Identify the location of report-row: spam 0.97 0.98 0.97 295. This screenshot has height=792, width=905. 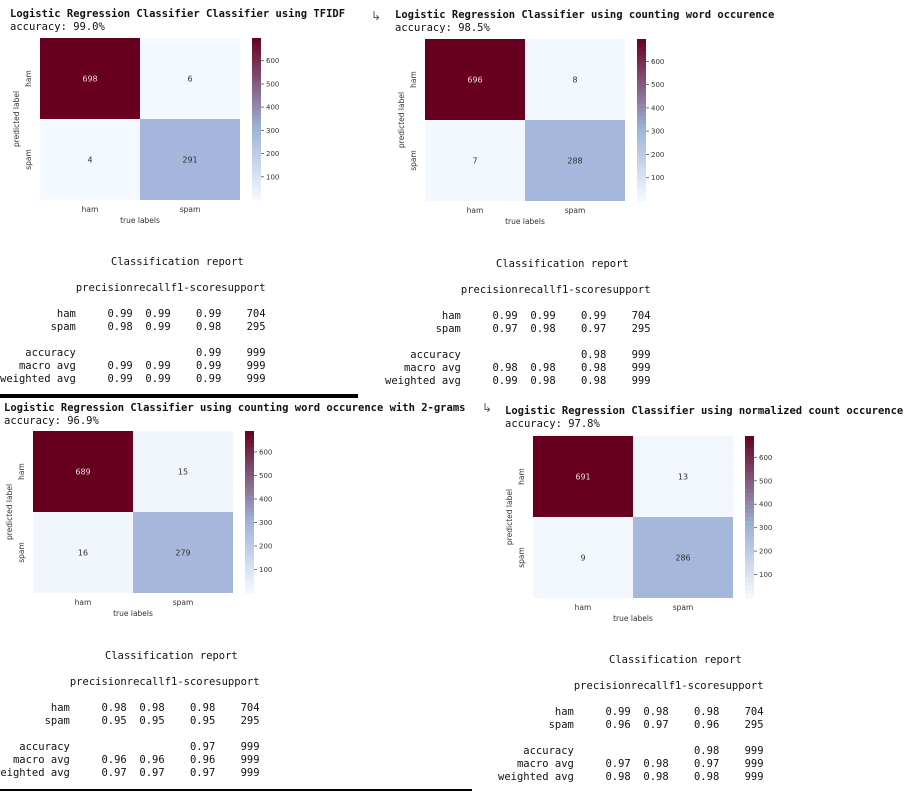
(518, 329).